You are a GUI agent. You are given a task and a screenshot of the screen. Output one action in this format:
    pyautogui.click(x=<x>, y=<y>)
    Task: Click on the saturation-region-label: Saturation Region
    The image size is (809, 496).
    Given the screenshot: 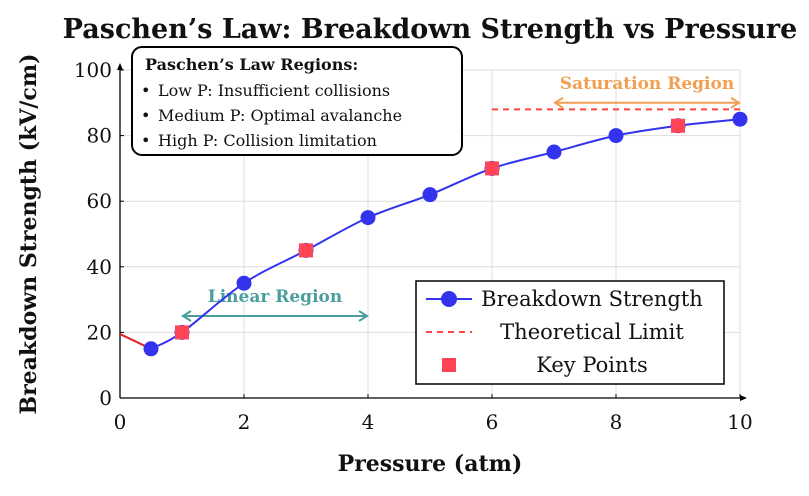 What is the action you would take?
    pyautogui.click(x=647, y=84)
    